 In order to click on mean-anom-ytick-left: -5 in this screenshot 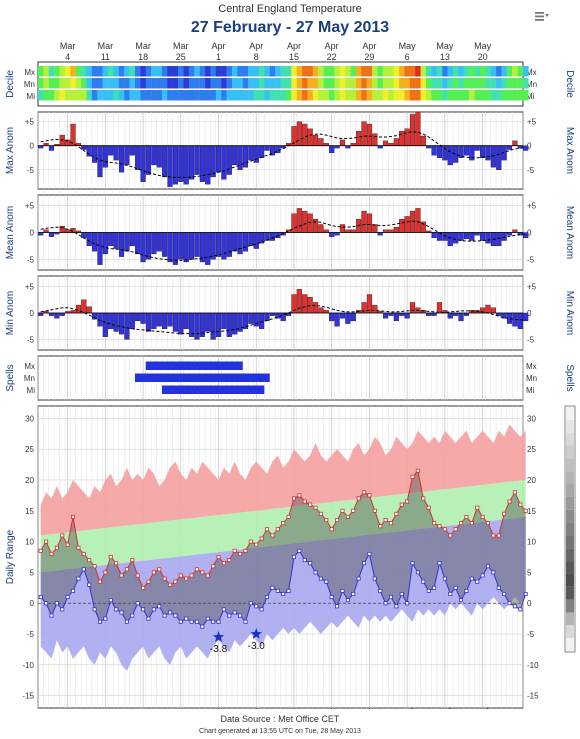, I will do `click(31, 259)`.